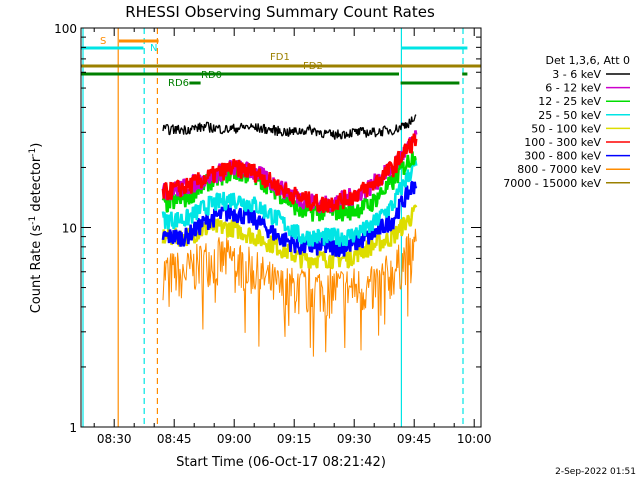 The height and width of the screenshot is (480, 640). I want to click on legend-label: 7000 - 15000 keV, so click(552, 183).